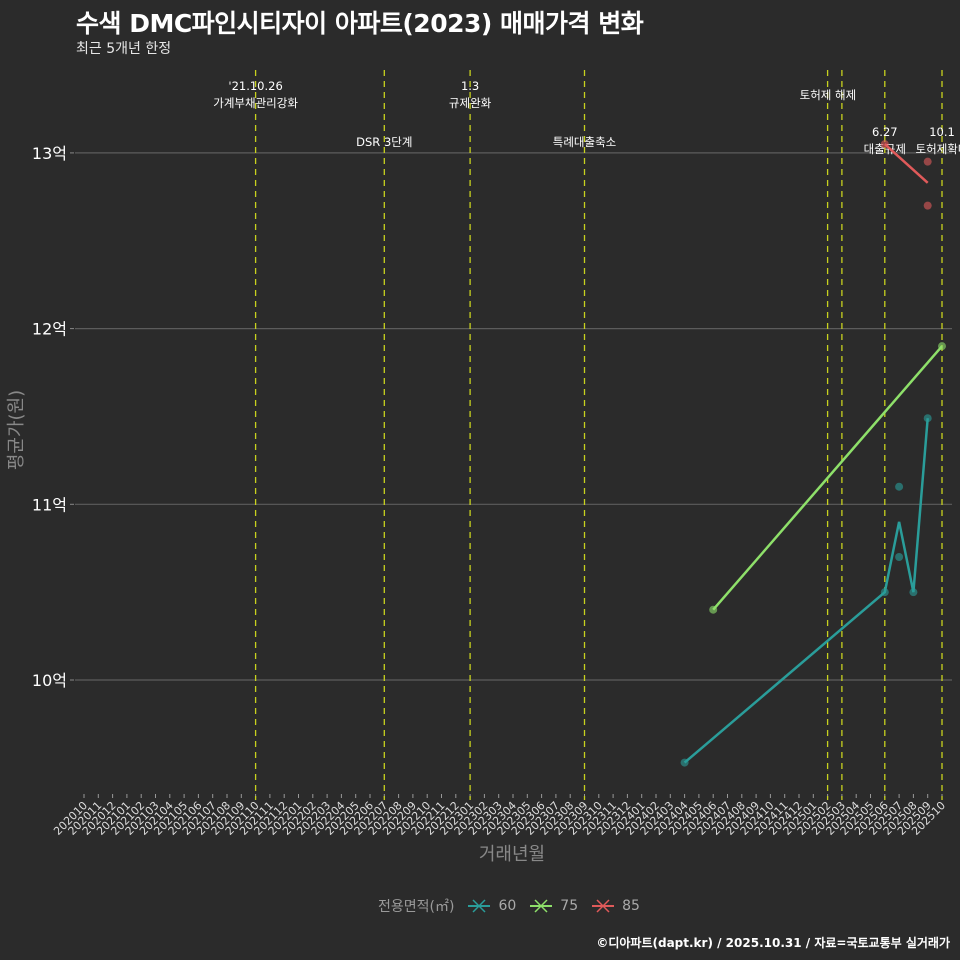 The image size is (960, 960). Describe the element at coordinates (938, 149) in the screenshot. I see `event-annotation: 토허제확대` at that location.